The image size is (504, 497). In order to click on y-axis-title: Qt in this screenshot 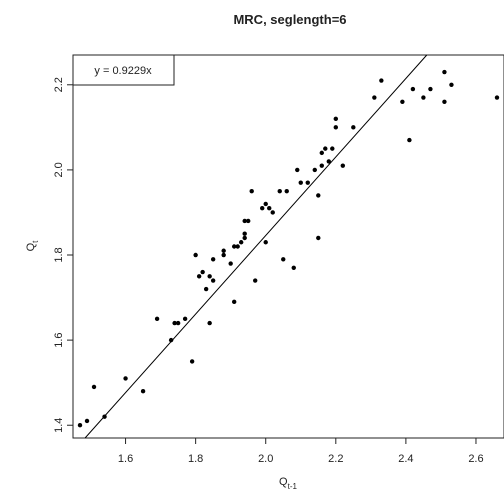, I will do `click(32, 246)`.